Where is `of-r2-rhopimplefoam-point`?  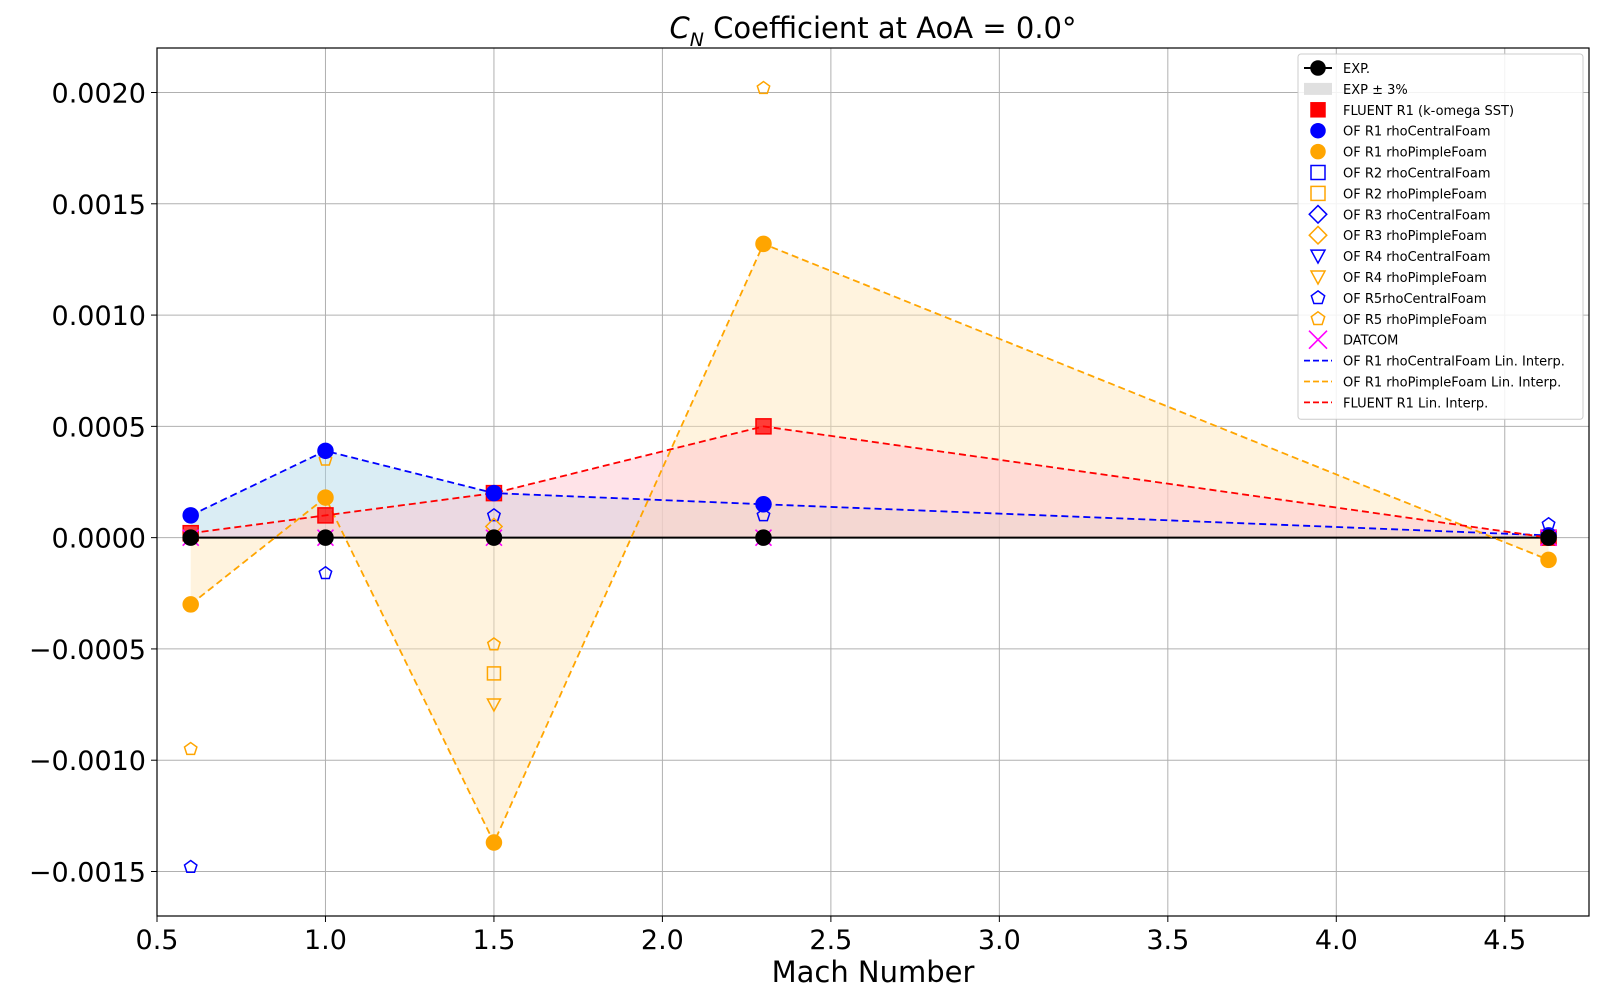
of-r2-rhopimplefoam-point is located at coordinates (494, 673).